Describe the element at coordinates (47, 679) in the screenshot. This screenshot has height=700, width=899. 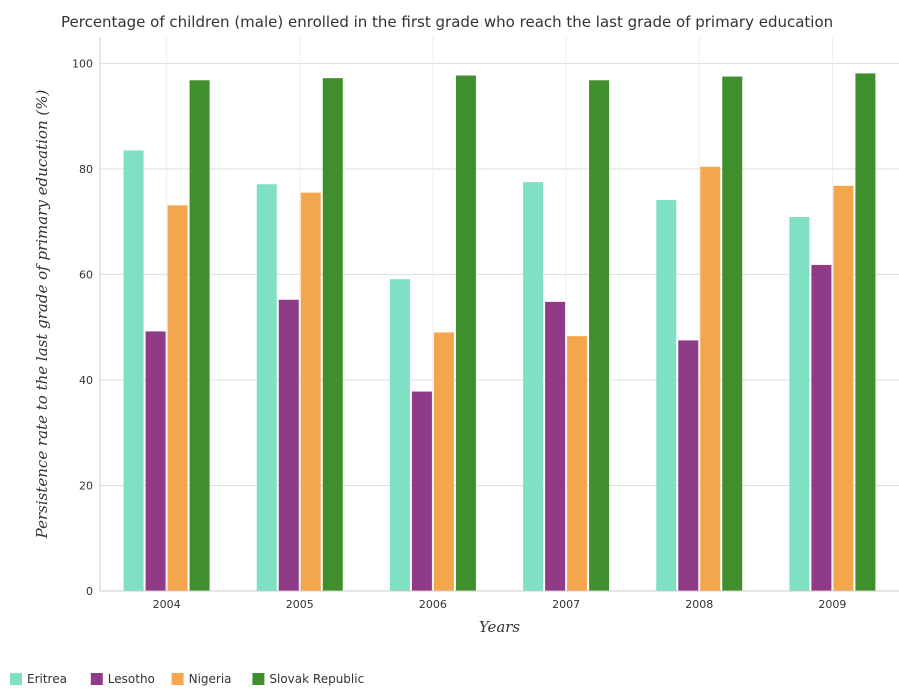
I see `legend-label: Eritrea` at that location.